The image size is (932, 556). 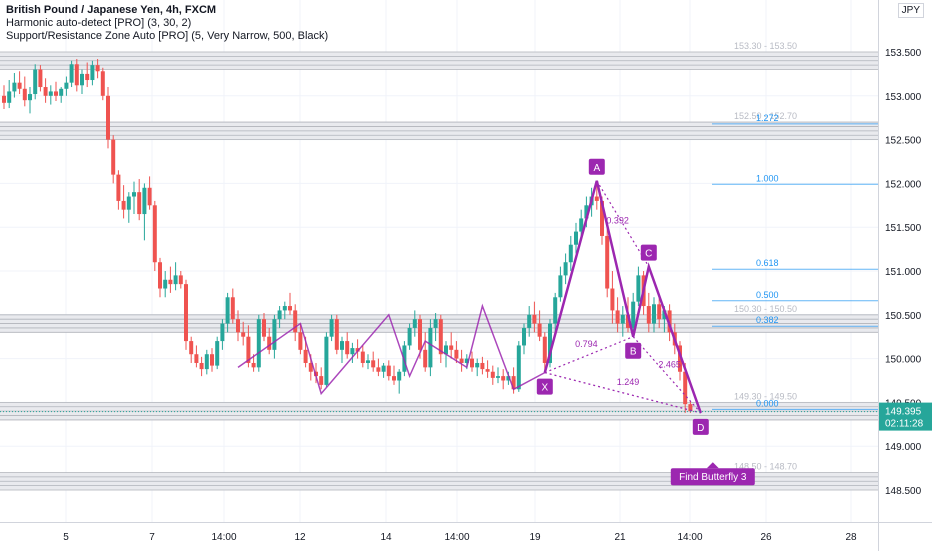 I want to click on time-axis-tick: 14:00, so click(x=456, y=537).